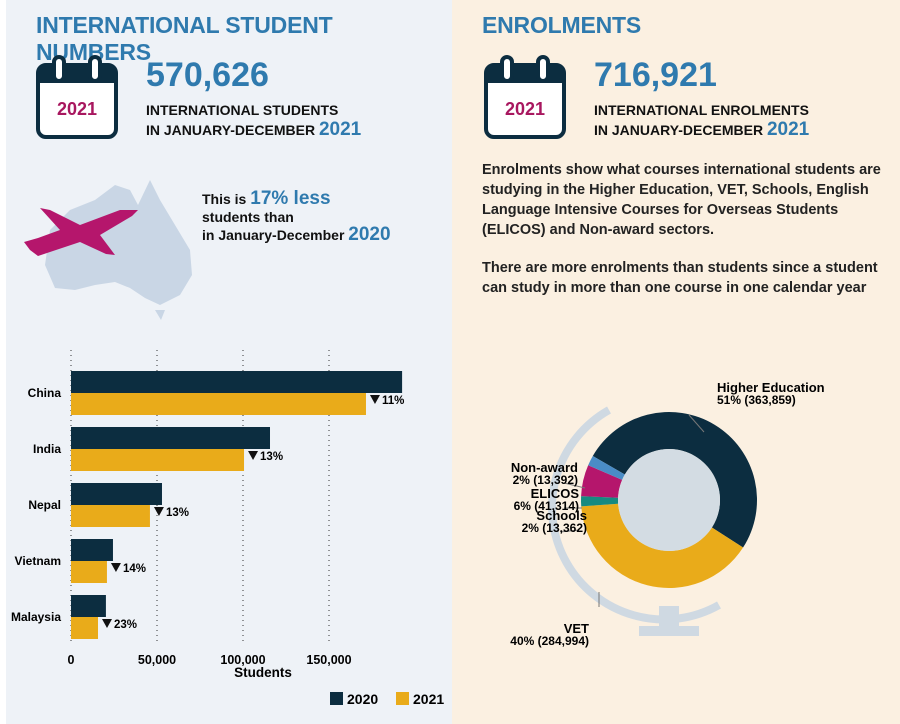 This screenshot has height=724, width=900. I want to click on slice-value: 6% (41,314), so click(546, 506).